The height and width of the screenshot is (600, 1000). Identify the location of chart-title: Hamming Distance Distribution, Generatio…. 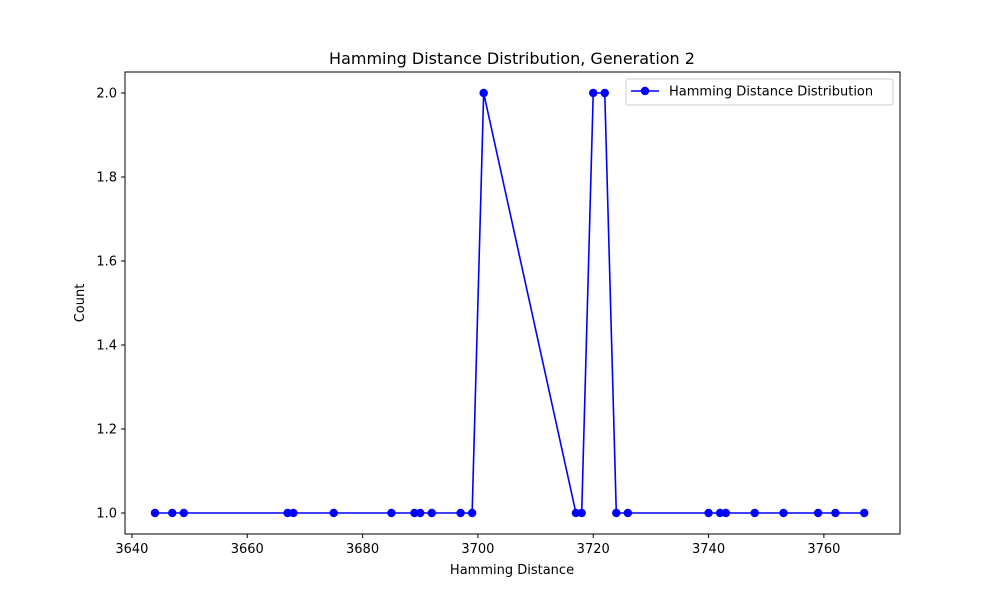
(512, 58).